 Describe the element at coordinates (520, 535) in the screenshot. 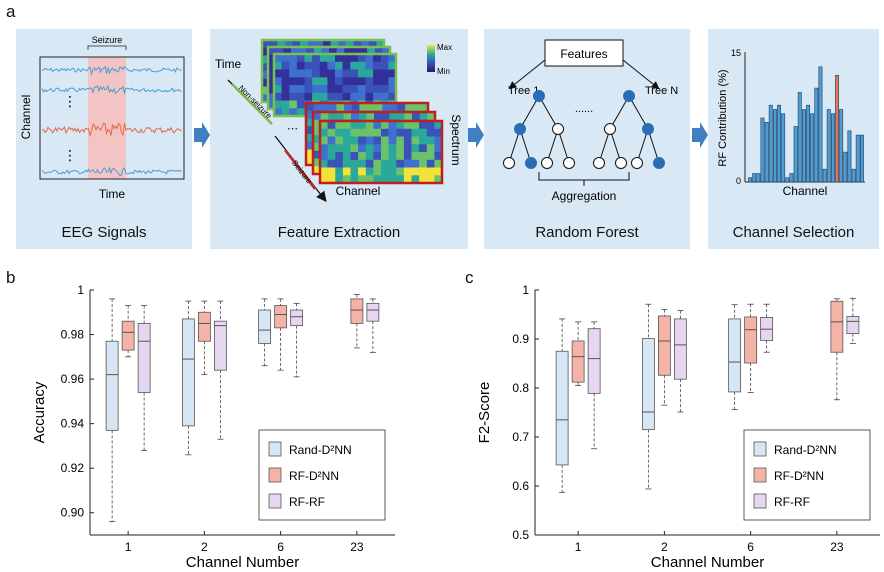

I see `y-tick-label: 0.5` at that location.